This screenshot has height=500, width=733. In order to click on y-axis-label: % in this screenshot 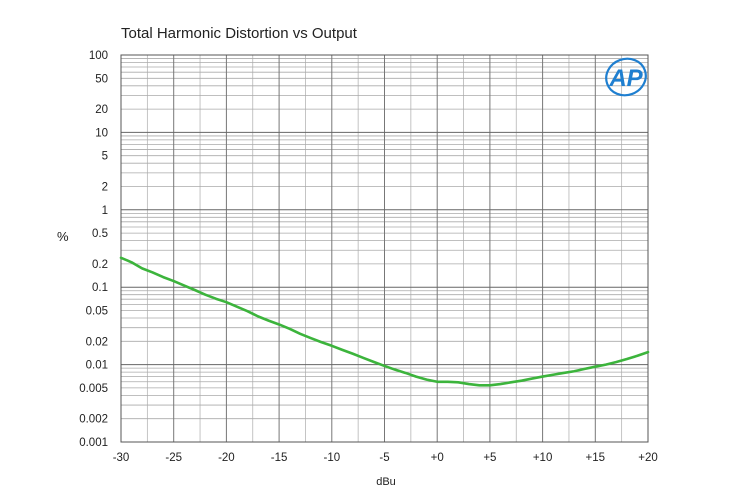, I will do `click(63, 236)`.